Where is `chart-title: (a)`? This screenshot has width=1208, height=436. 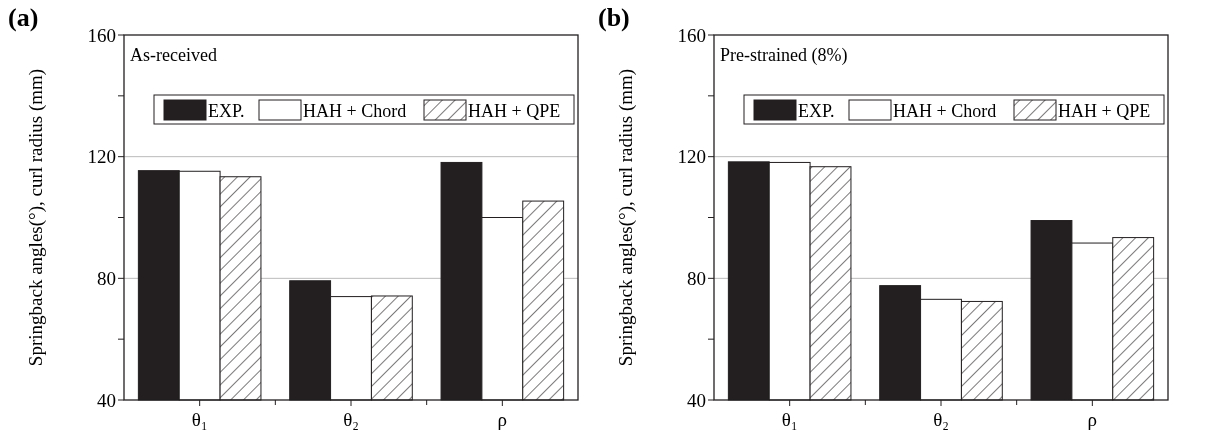 chart-title: (a) is located at coordinates (23, 17).